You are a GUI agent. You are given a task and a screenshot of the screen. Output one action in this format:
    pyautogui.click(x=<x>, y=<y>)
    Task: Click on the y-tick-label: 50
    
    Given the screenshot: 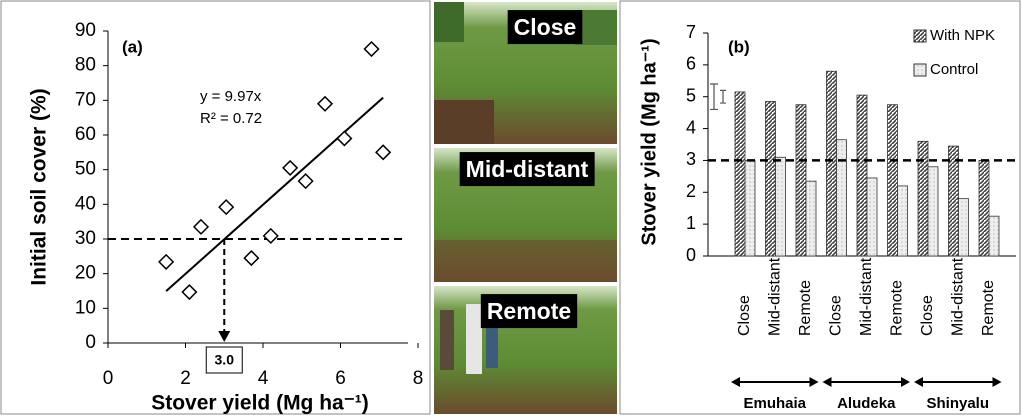 What is the action you would take?
    pyautogui.click(x=85, y=169)
    